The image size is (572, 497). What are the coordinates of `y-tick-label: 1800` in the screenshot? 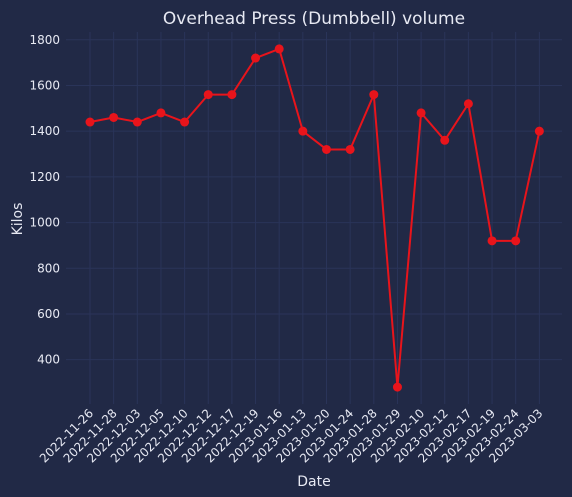 It's located at (44, 40).